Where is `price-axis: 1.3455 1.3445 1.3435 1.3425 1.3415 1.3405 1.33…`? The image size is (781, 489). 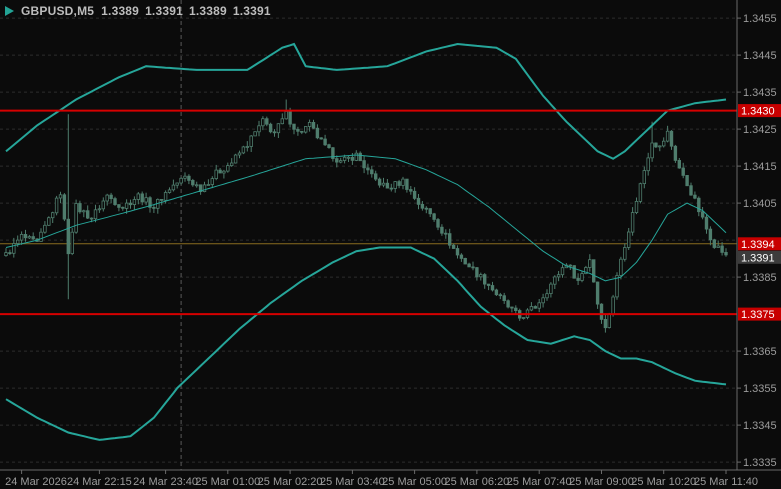
price-axis: 1.3455 1.3445 1.3435 1.3425 1.3415 1.3405 1.33… is located at coordinates (759, 241).